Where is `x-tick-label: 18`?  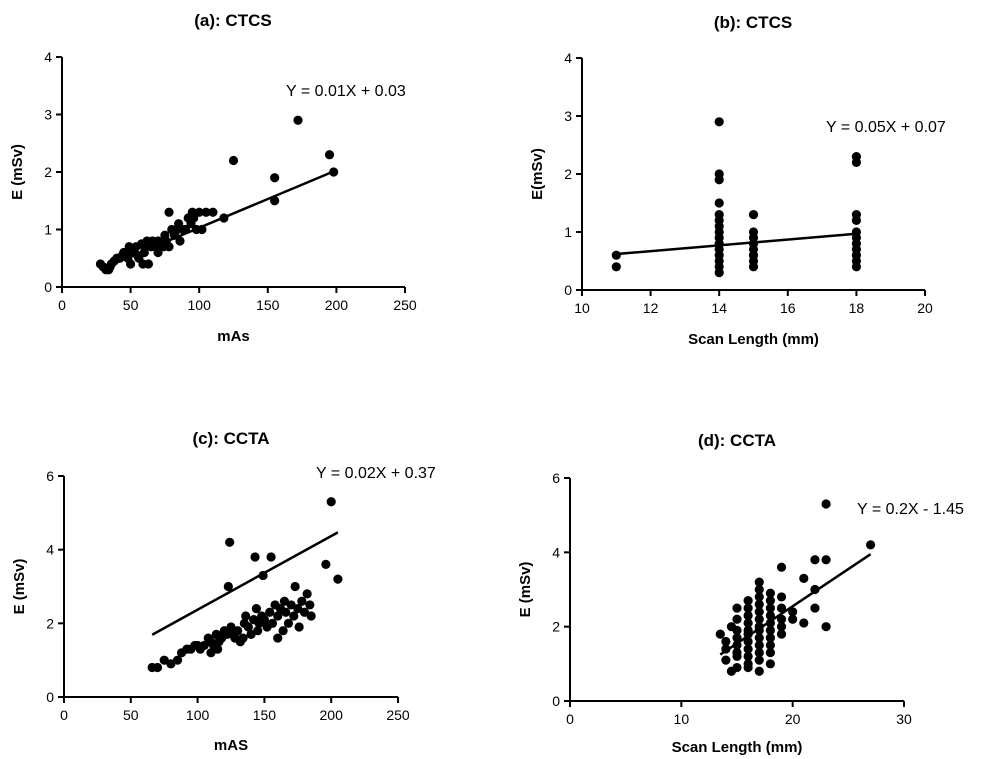
x-tick-label: 18 is located at coordinates (857, 308).